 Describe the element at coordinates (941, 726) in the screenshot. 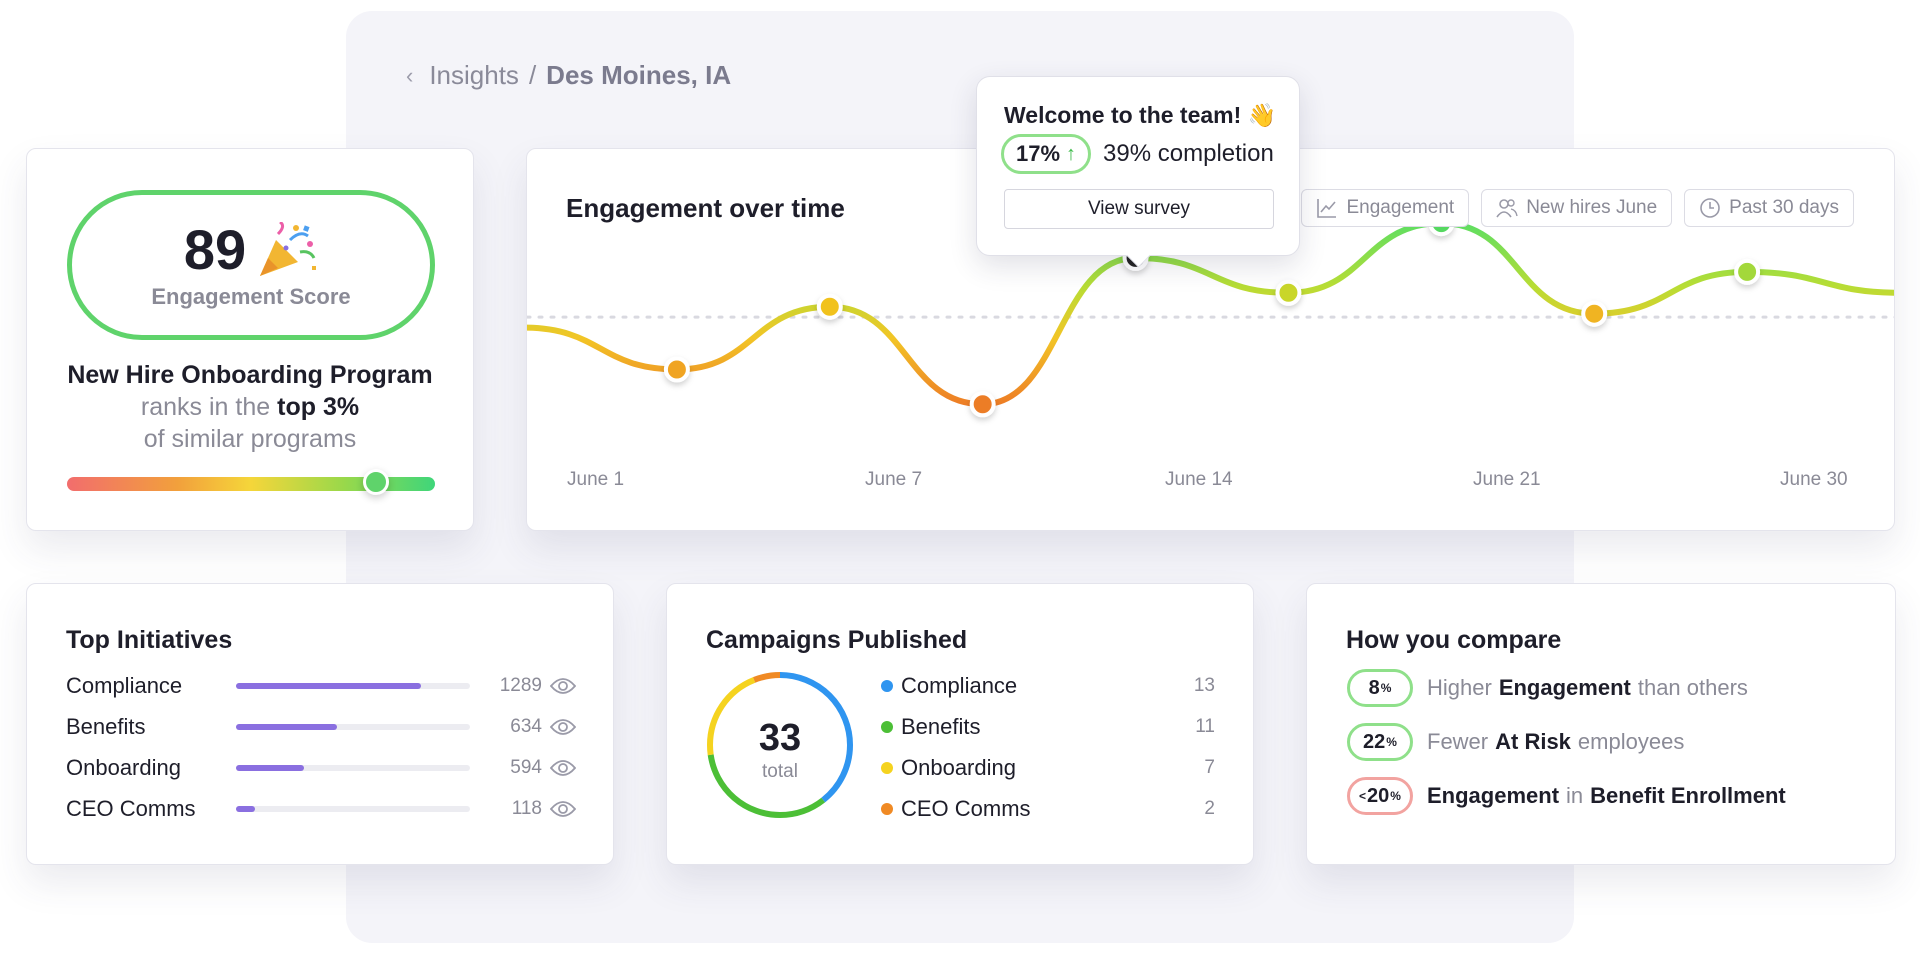

I see `legend-label: Benefits` at that location.